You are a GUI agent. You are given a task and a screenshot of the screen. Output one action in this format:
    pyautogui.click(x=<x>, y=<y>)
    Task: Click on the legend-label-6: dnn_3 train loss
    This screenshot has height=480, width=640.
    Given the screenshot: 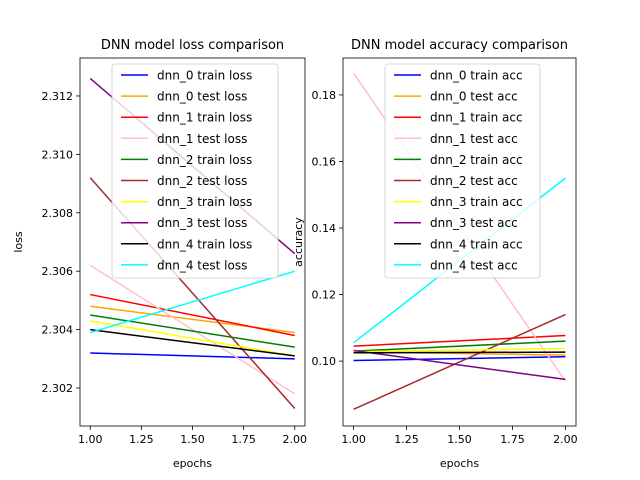 What is the action you would take?
    pyautogui.click(x=204, y=202)
    